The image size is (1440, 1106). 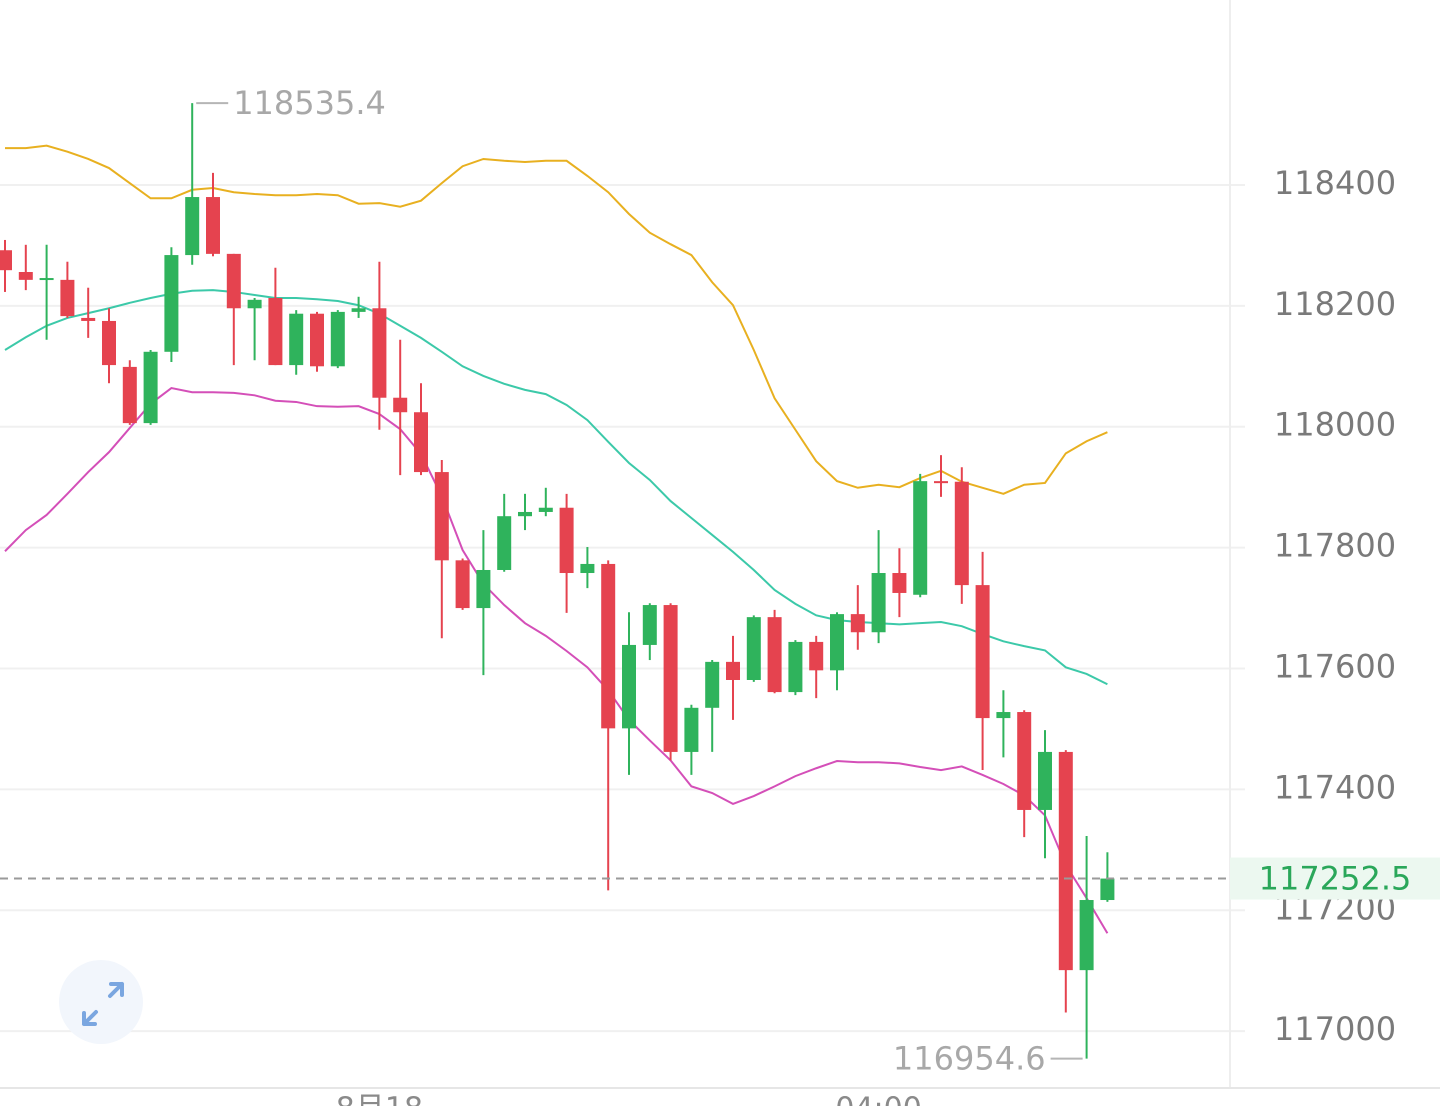 What do you see at coordinates (878, 1099) in the screenshot?
I see `x-tick-label: 04:00` at bounding box center [878, 1099].